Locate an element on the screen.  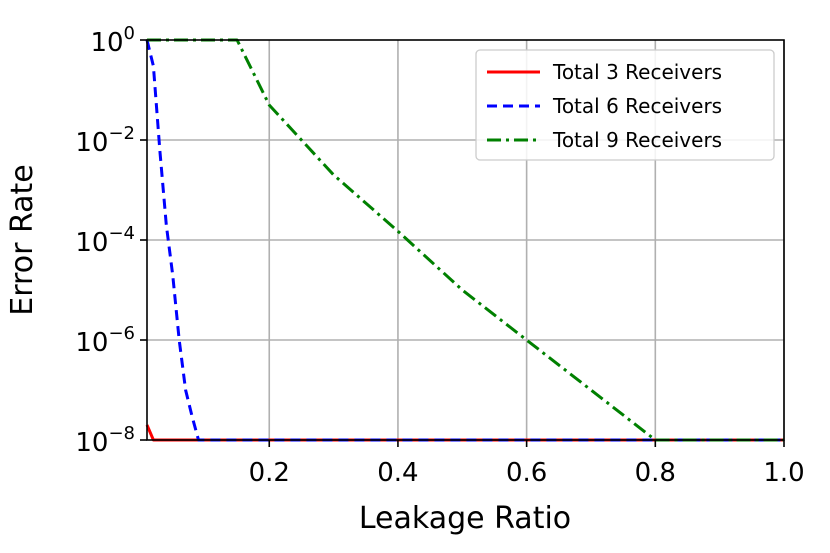
y-tick-labels: 10⁰ 10⁻² 10⁻⁴ 10⁻⁶ 10⁻⁸ is located at coordinates (105, 240).